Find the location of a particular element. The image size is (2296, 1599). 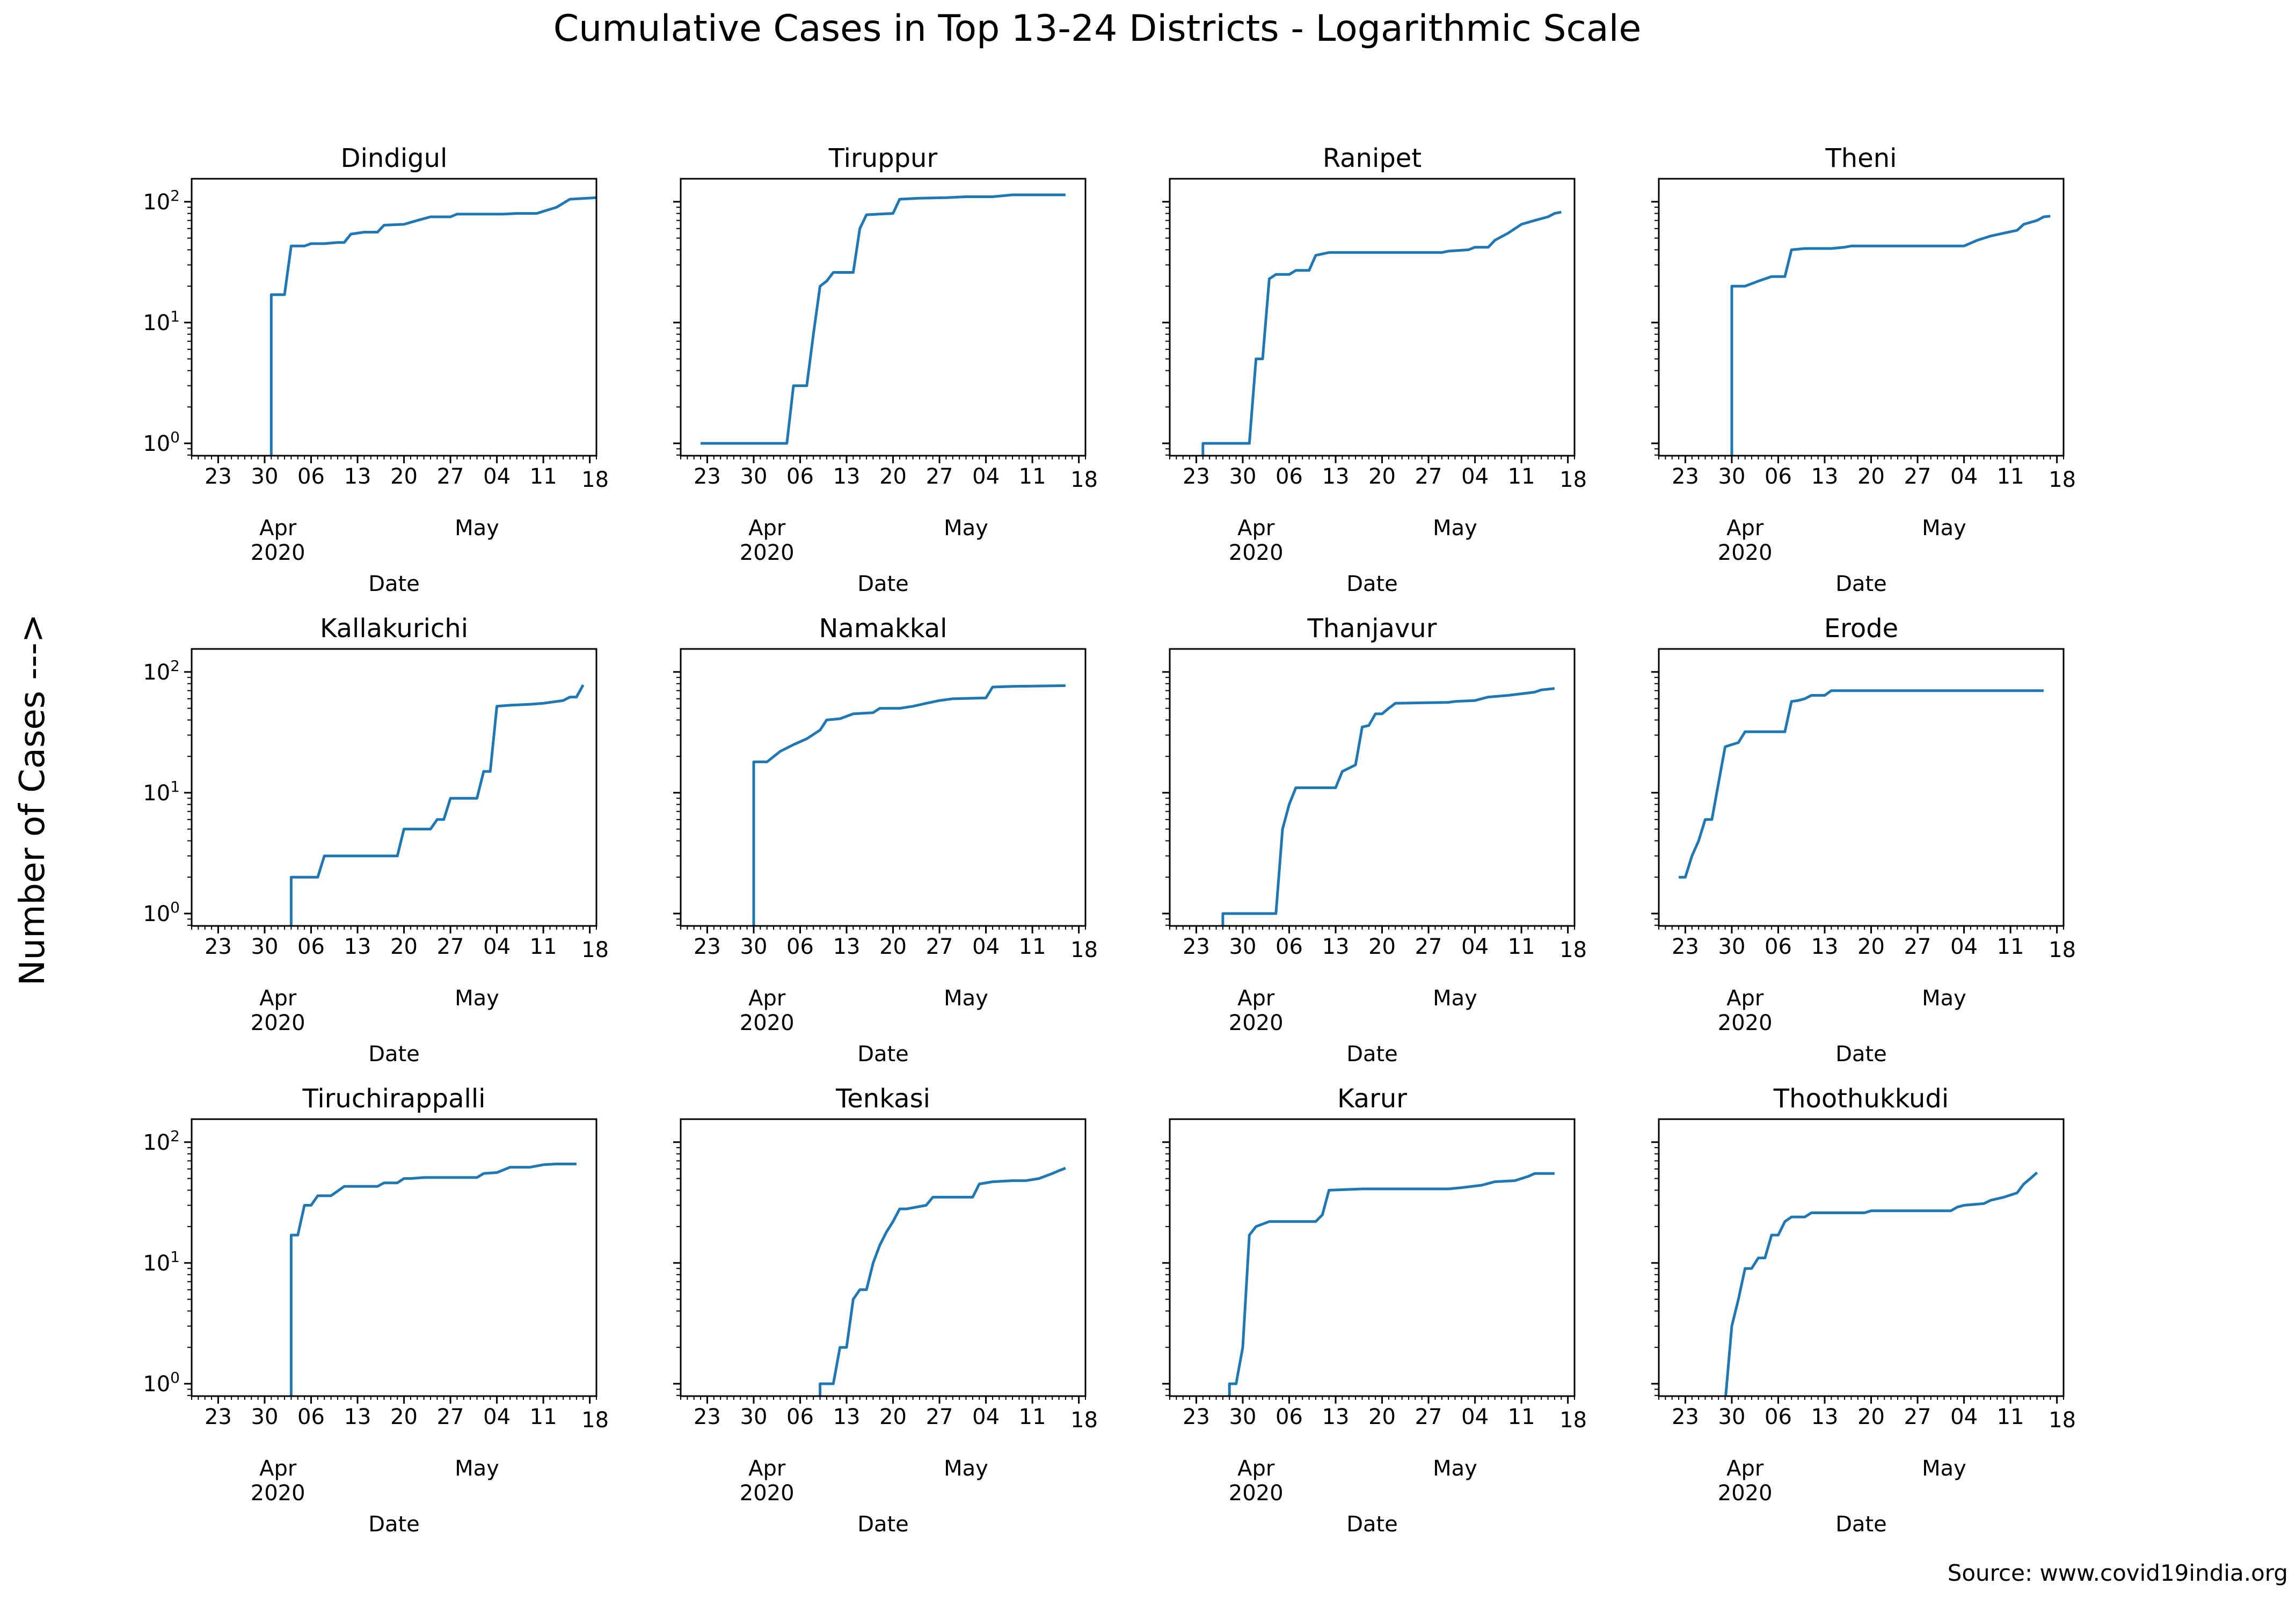

y-tick-exponent: 1 is located at coordinates (175, 786).